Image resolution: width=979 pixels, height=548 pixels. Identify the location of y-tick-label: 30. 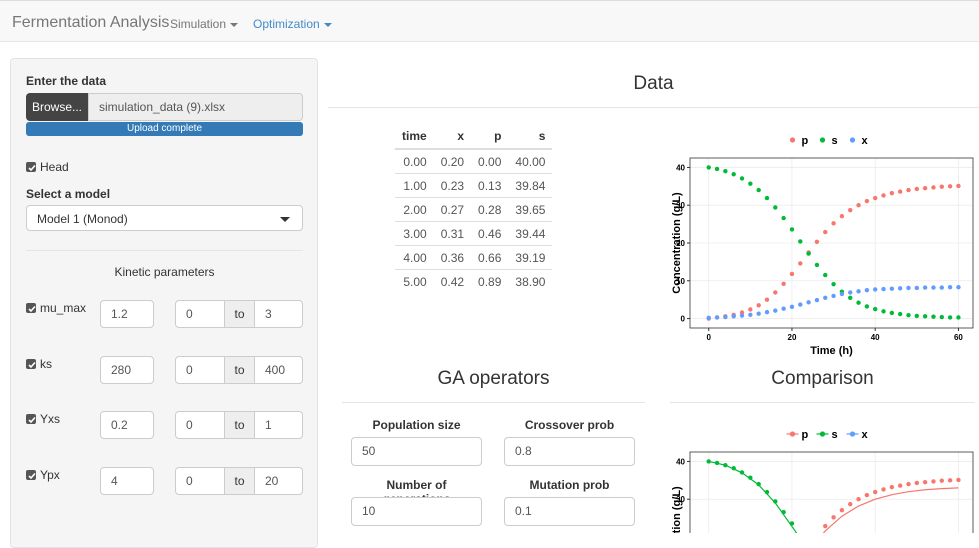
(680, 205).